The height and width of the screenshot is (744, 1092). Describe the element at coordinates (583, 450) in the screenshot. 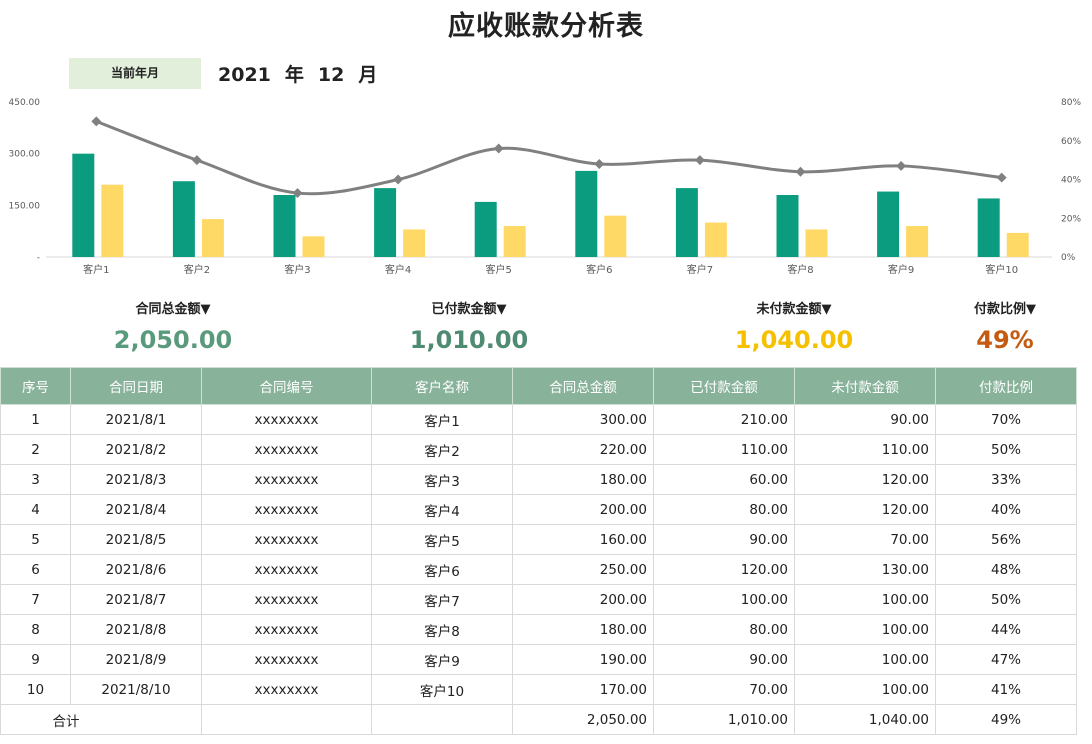

I see `cell-contract-total: 220.00` at that location.